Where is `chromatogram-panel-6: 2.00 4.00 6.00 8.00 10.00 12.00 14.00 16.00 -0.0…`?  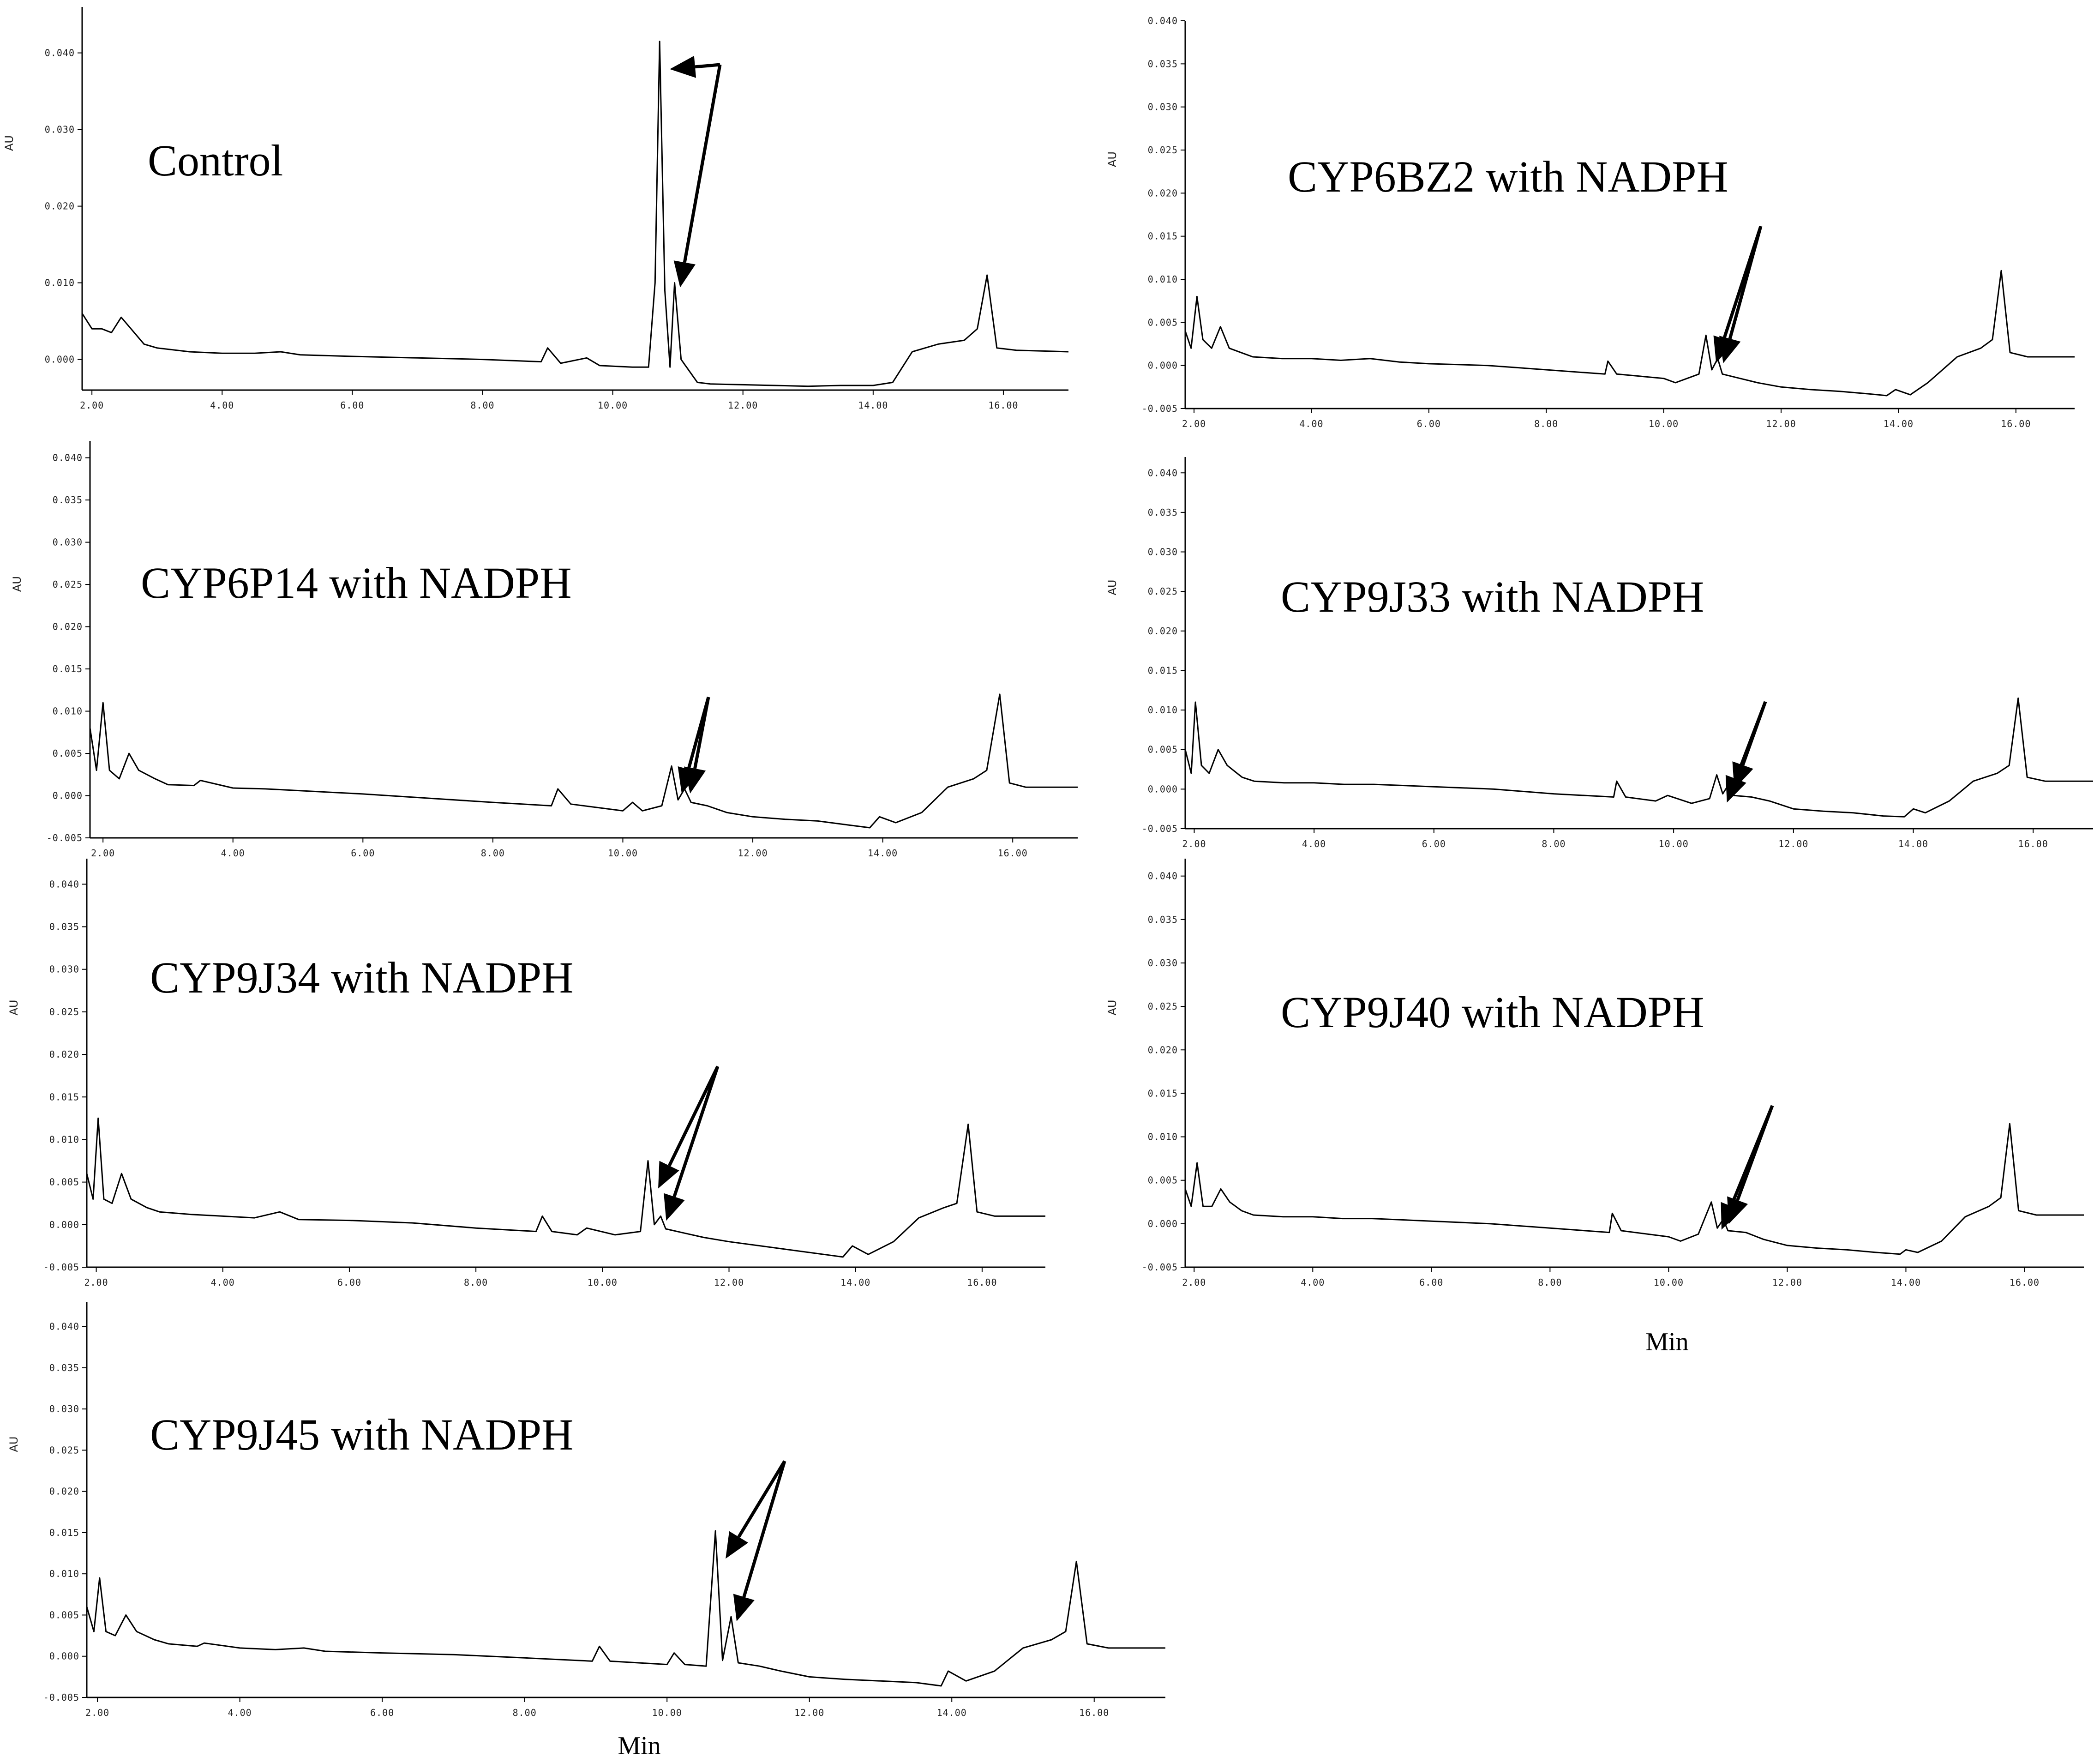 chromatogram-panel-6: 2.00 4.00 6.00 8.00 10.00 12.00 14.00 16.00 -0.0… is located at coordinates (1595, 1073).